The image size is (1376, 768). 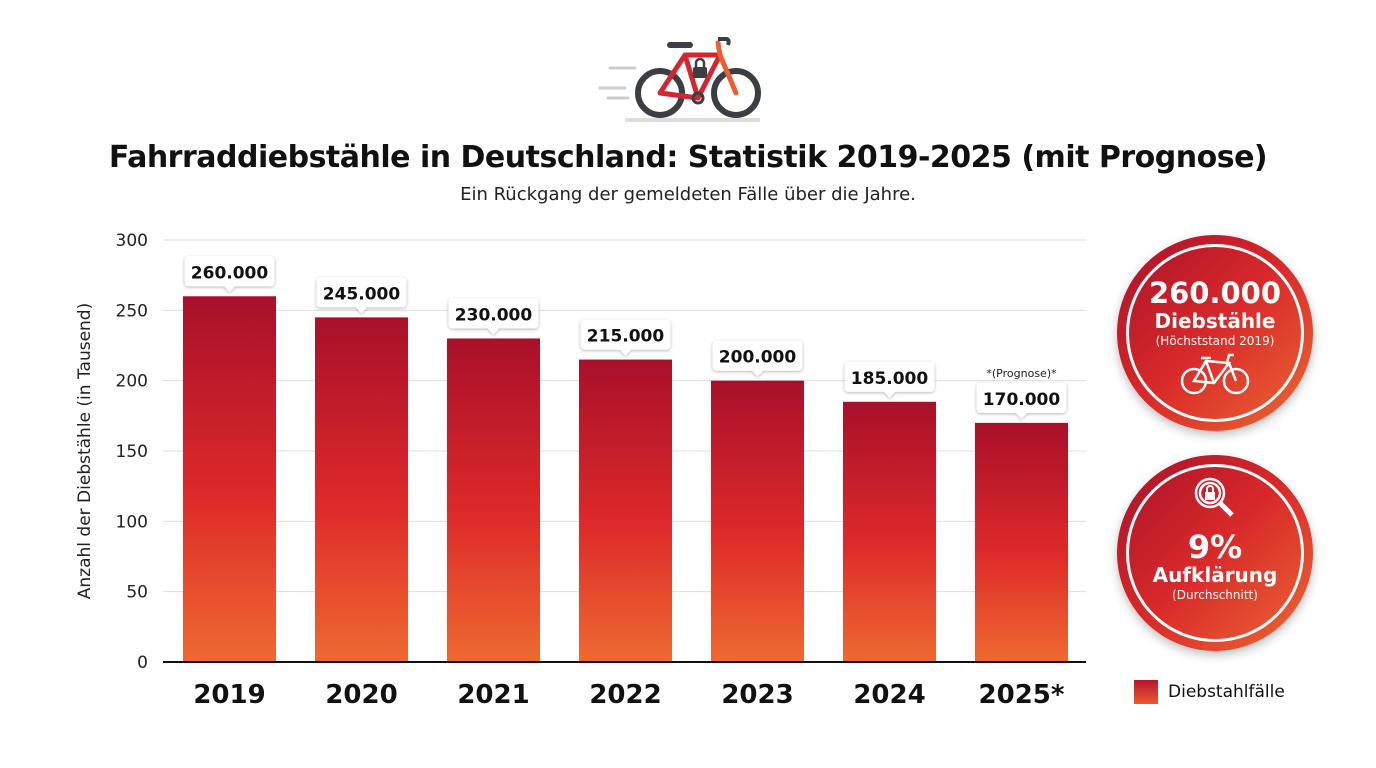 What do you see at coordinates (1215, 333) in the screenshot?
I see `stat-peak-circle: 260.000 Diebstähle (Höchststand 2019)` at bounding box center [1215, 333].